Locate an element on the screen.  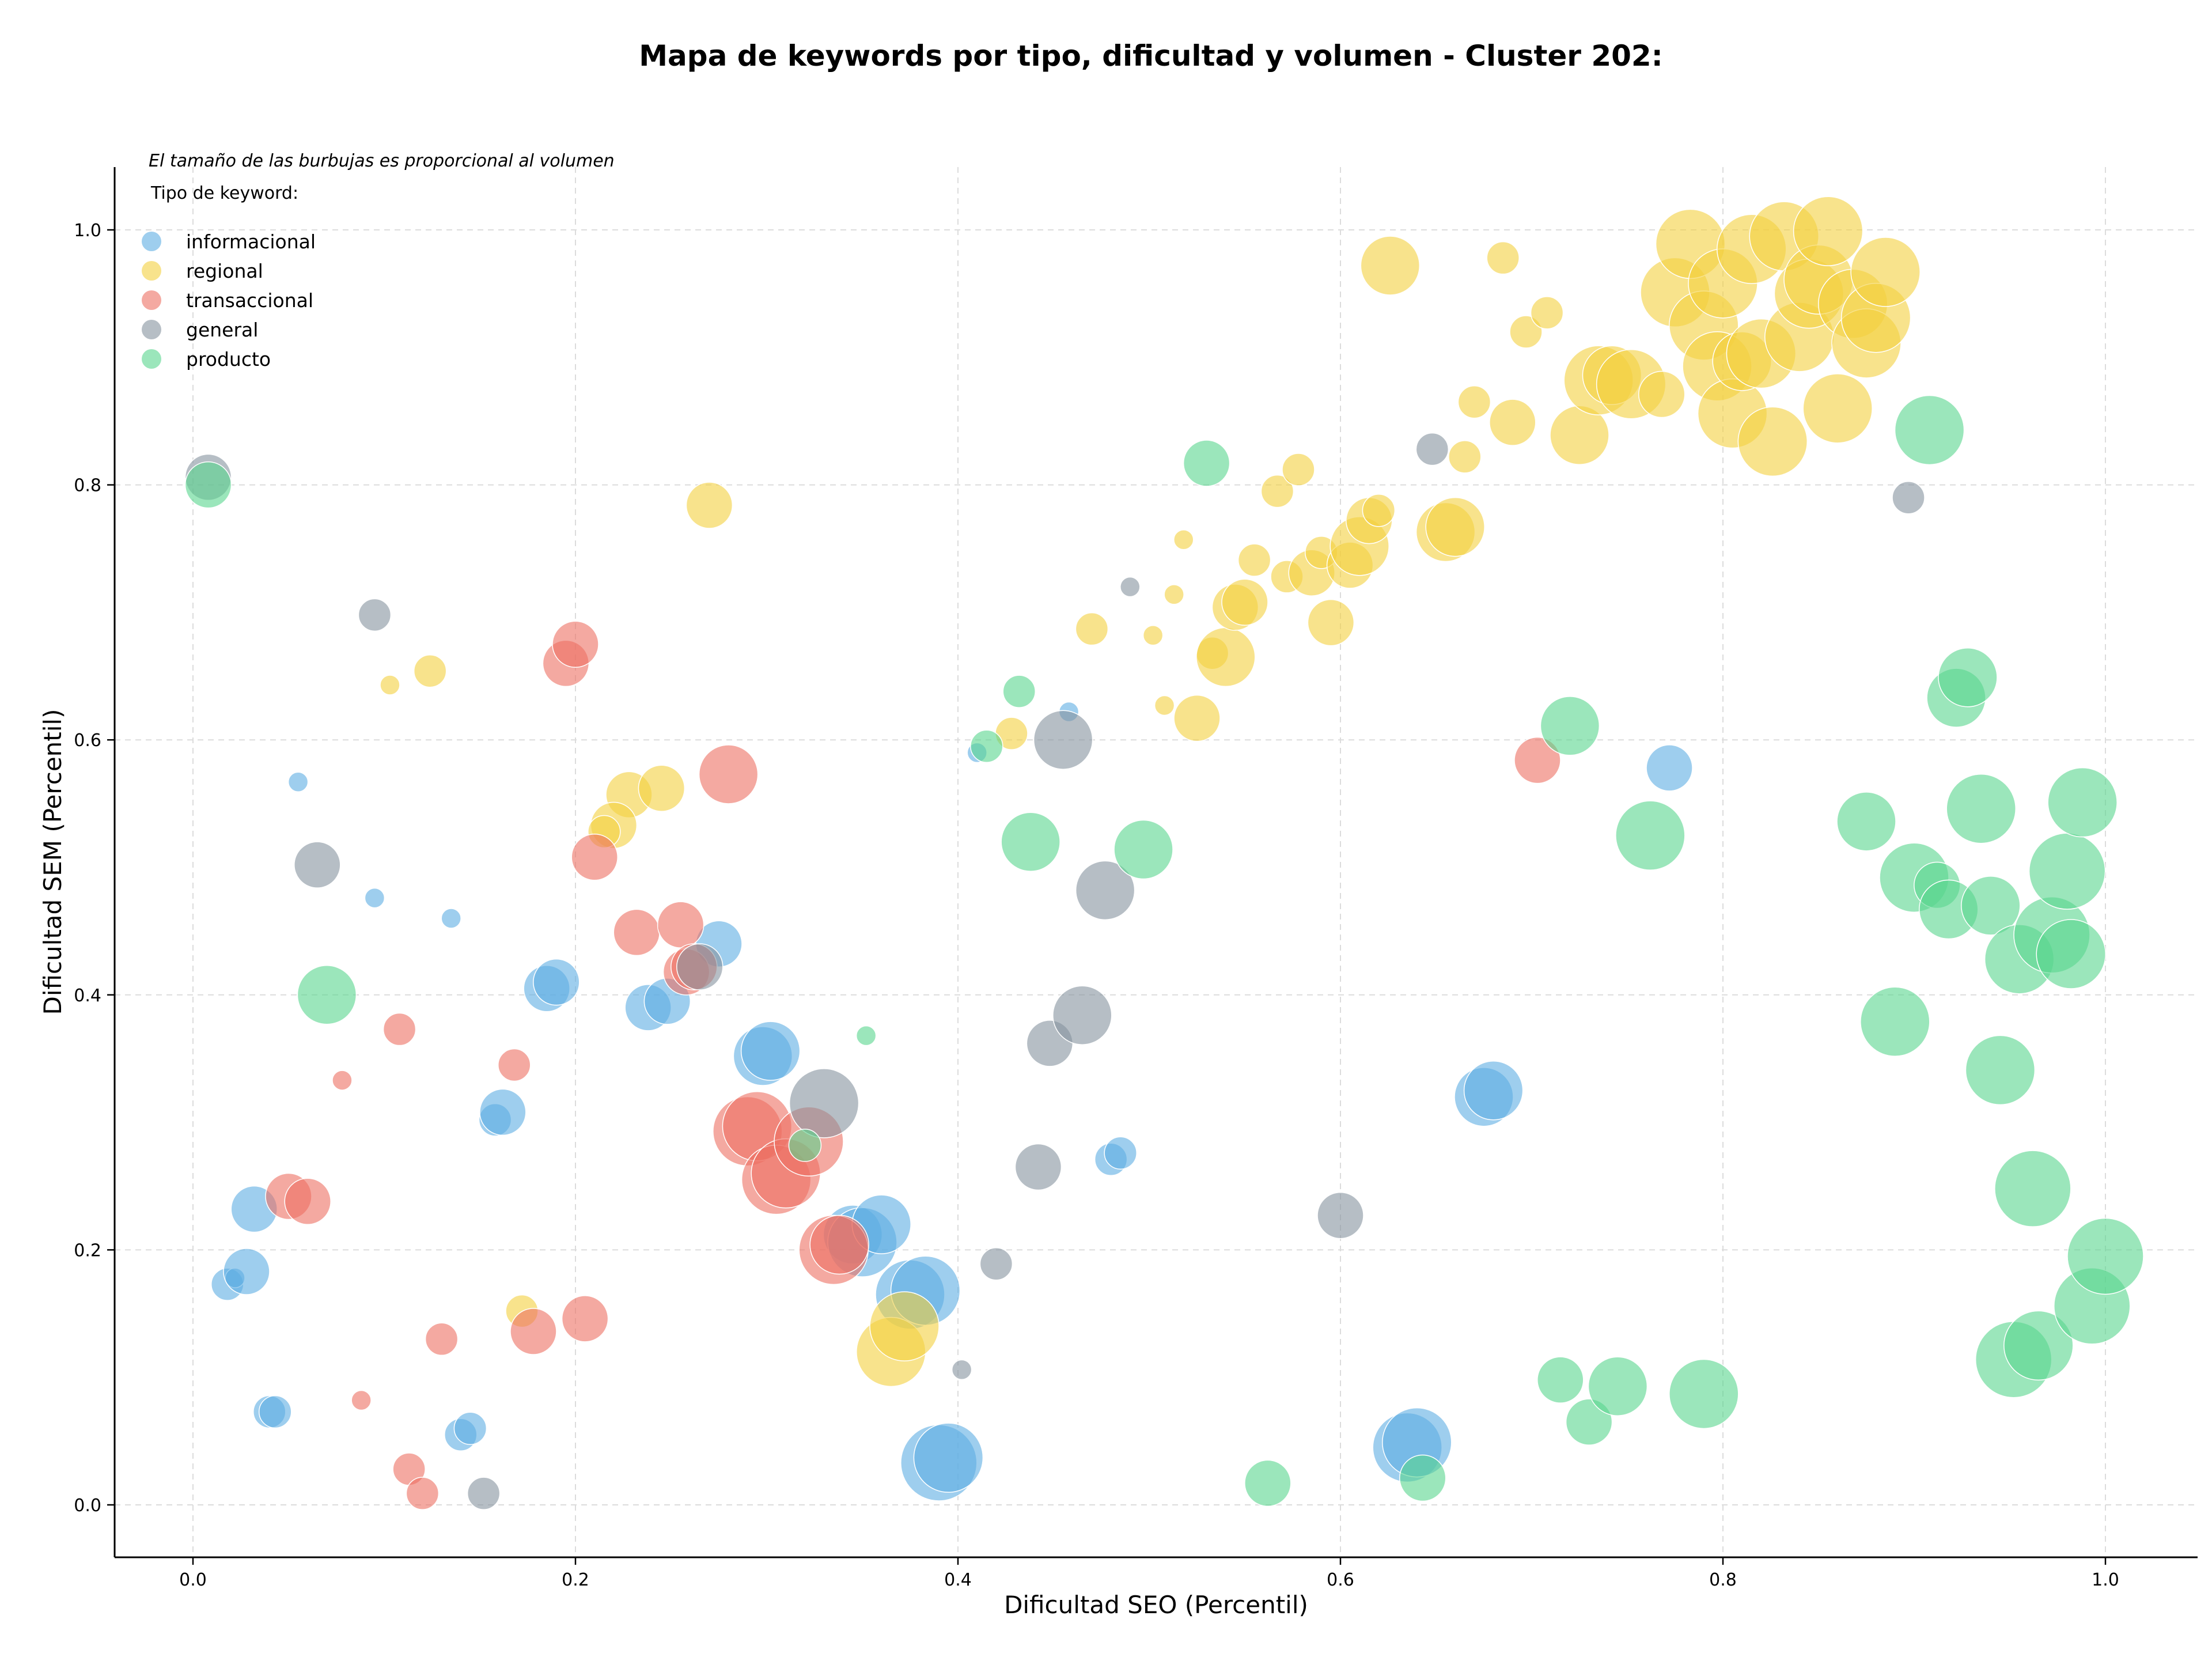
legend-item-transaccional: transaccional is located at coordinates (227, 300).